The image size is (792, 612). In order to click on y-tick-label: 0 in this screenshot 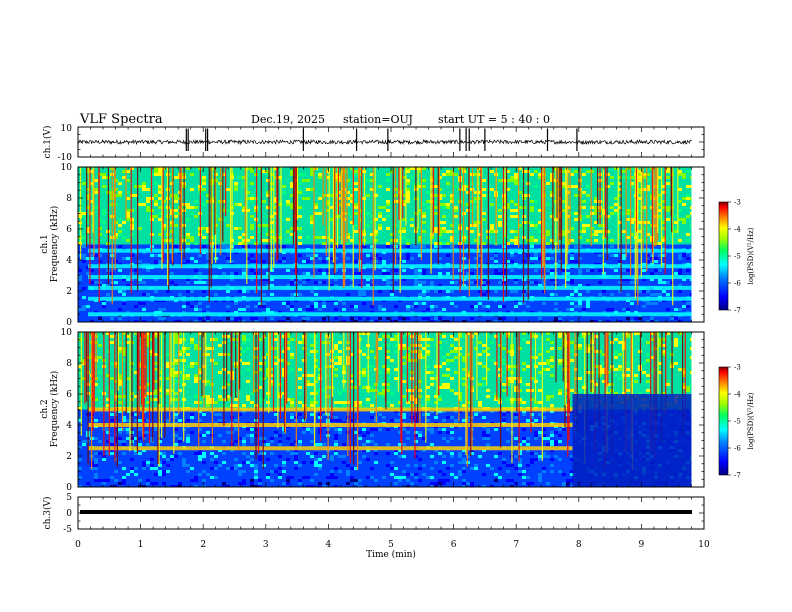, I will do `click(69, 323)`.